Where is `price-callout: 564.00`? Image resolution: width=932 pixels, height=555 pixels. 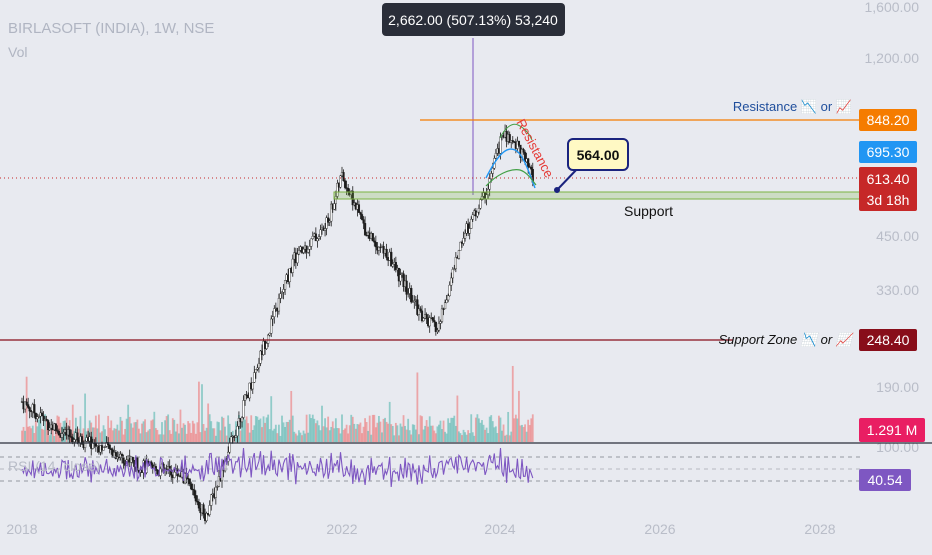 price-callout: 564.00 is located at coordinates (591, 165).